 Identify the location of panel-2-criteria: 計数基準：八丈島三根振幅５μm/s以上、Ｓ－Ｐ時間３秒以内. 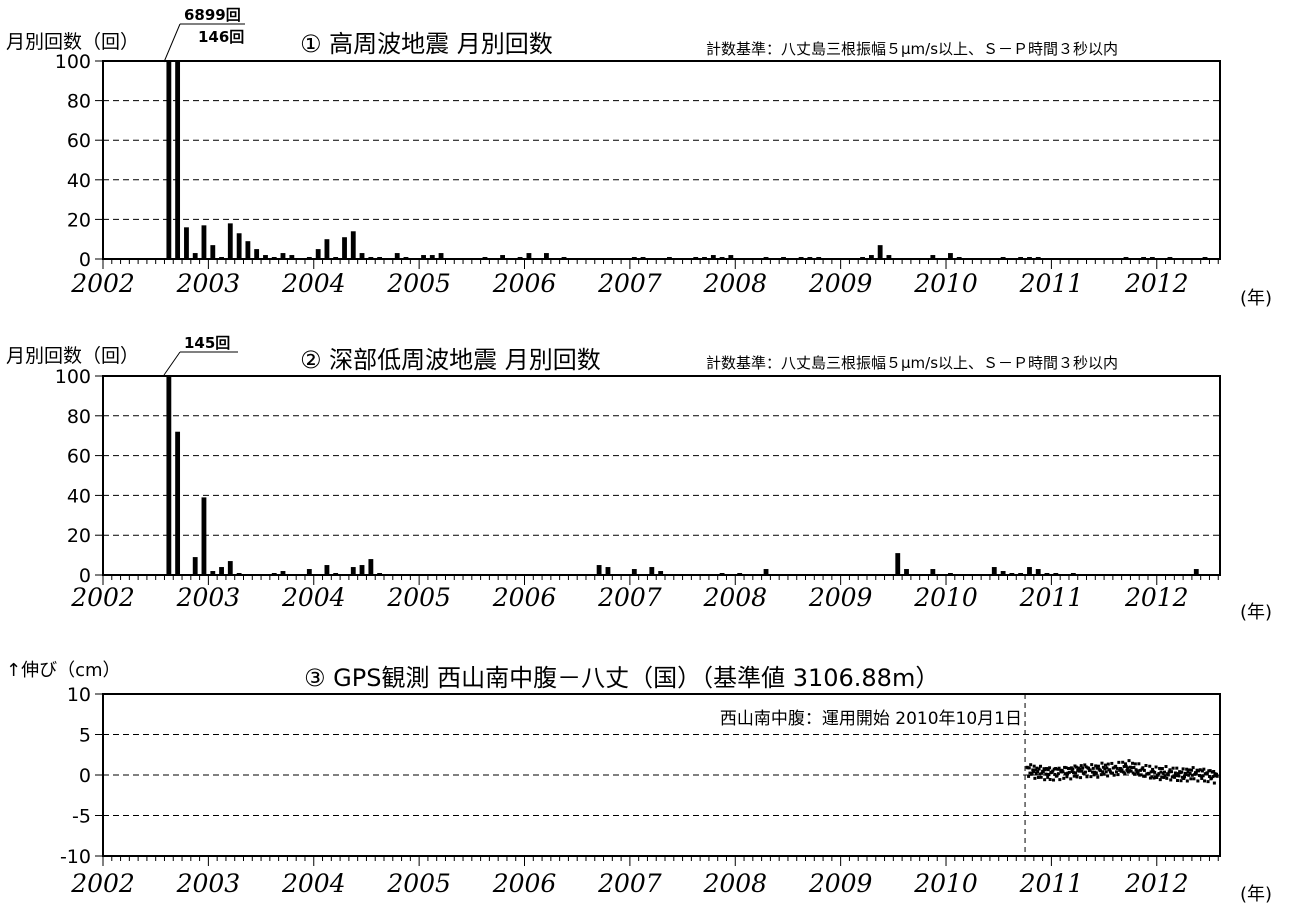
(912, 363).